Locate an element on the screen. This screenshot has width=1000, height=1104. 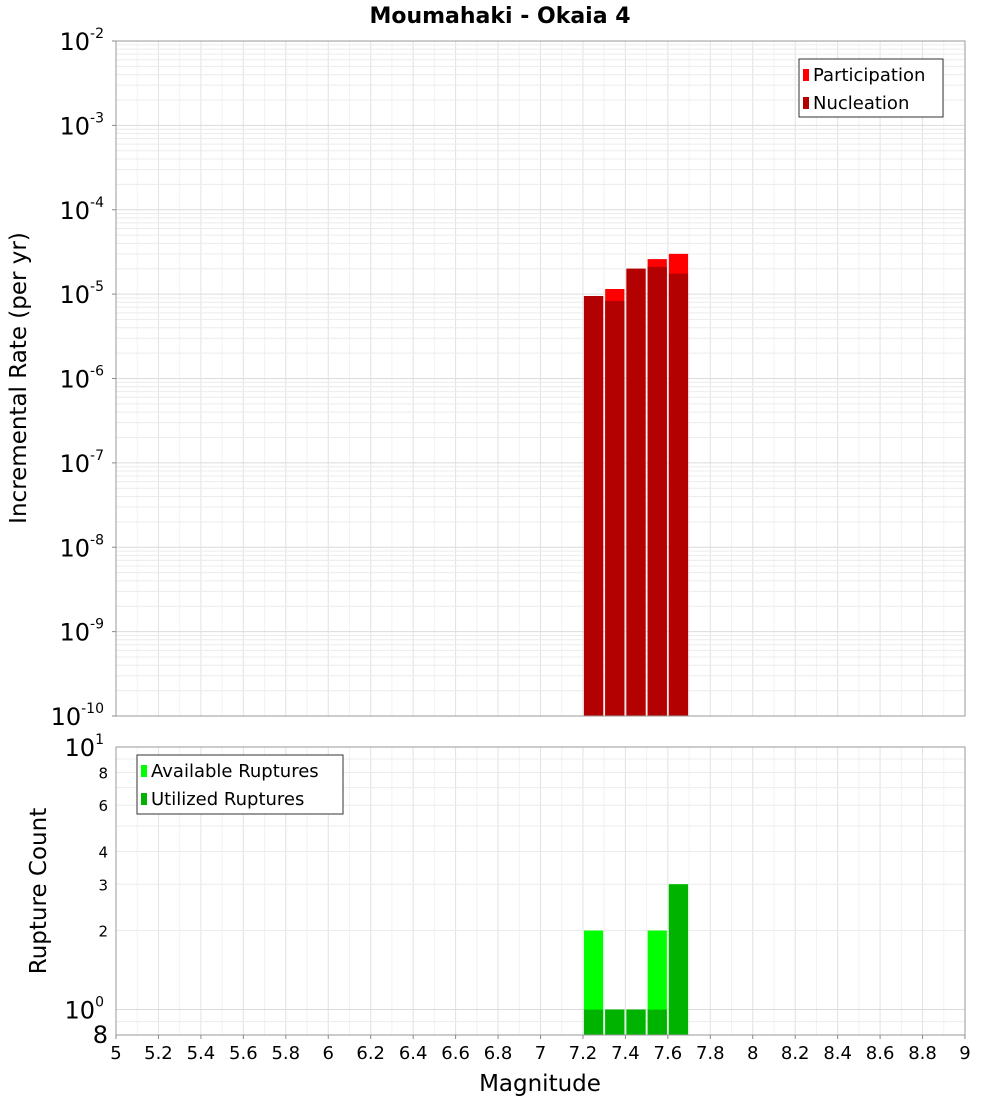
top-y-tick-label: 10⁻⁹ is located at coordinates (81, 632).